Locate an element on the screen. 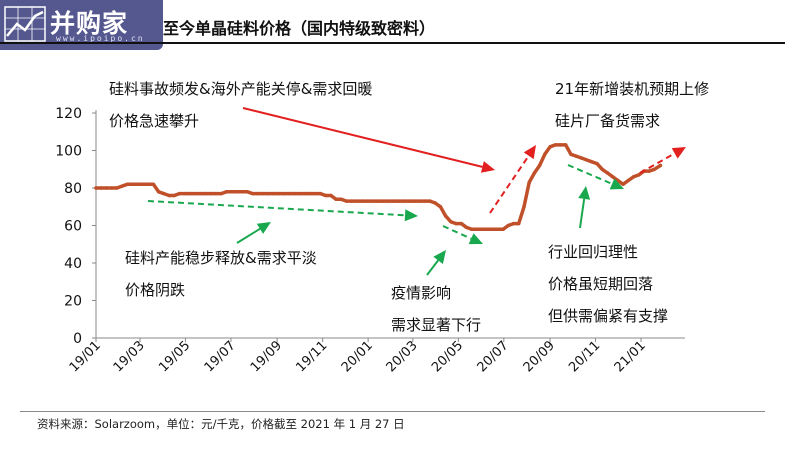 This screenshot has width=785, height=451. y-tick-label: 80 is located at coordinates (73, 189).